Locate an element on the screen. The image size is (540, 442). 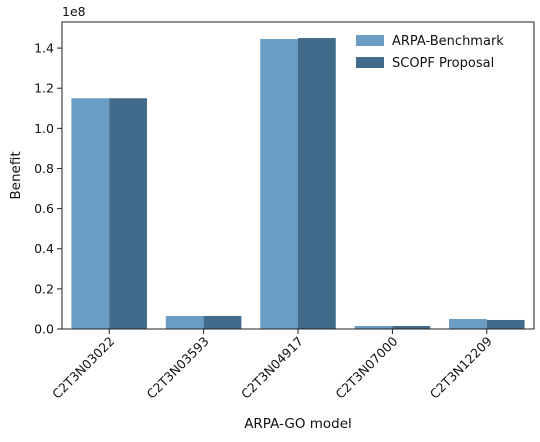
legend-label: ARPA-Benchmark is located at coordinates (448, 41).